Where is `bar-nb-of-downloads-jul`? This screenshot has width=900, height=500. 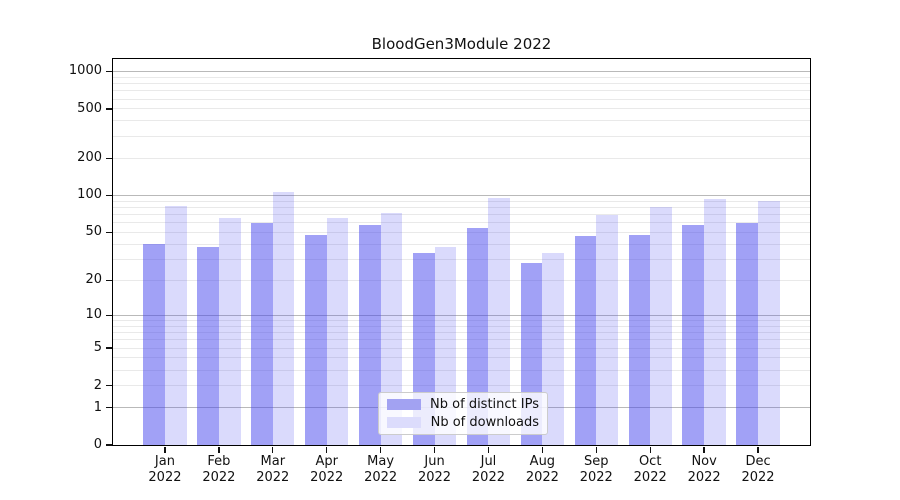
bar-nb-of-downloads-jul is located at coordinates (499, 321).